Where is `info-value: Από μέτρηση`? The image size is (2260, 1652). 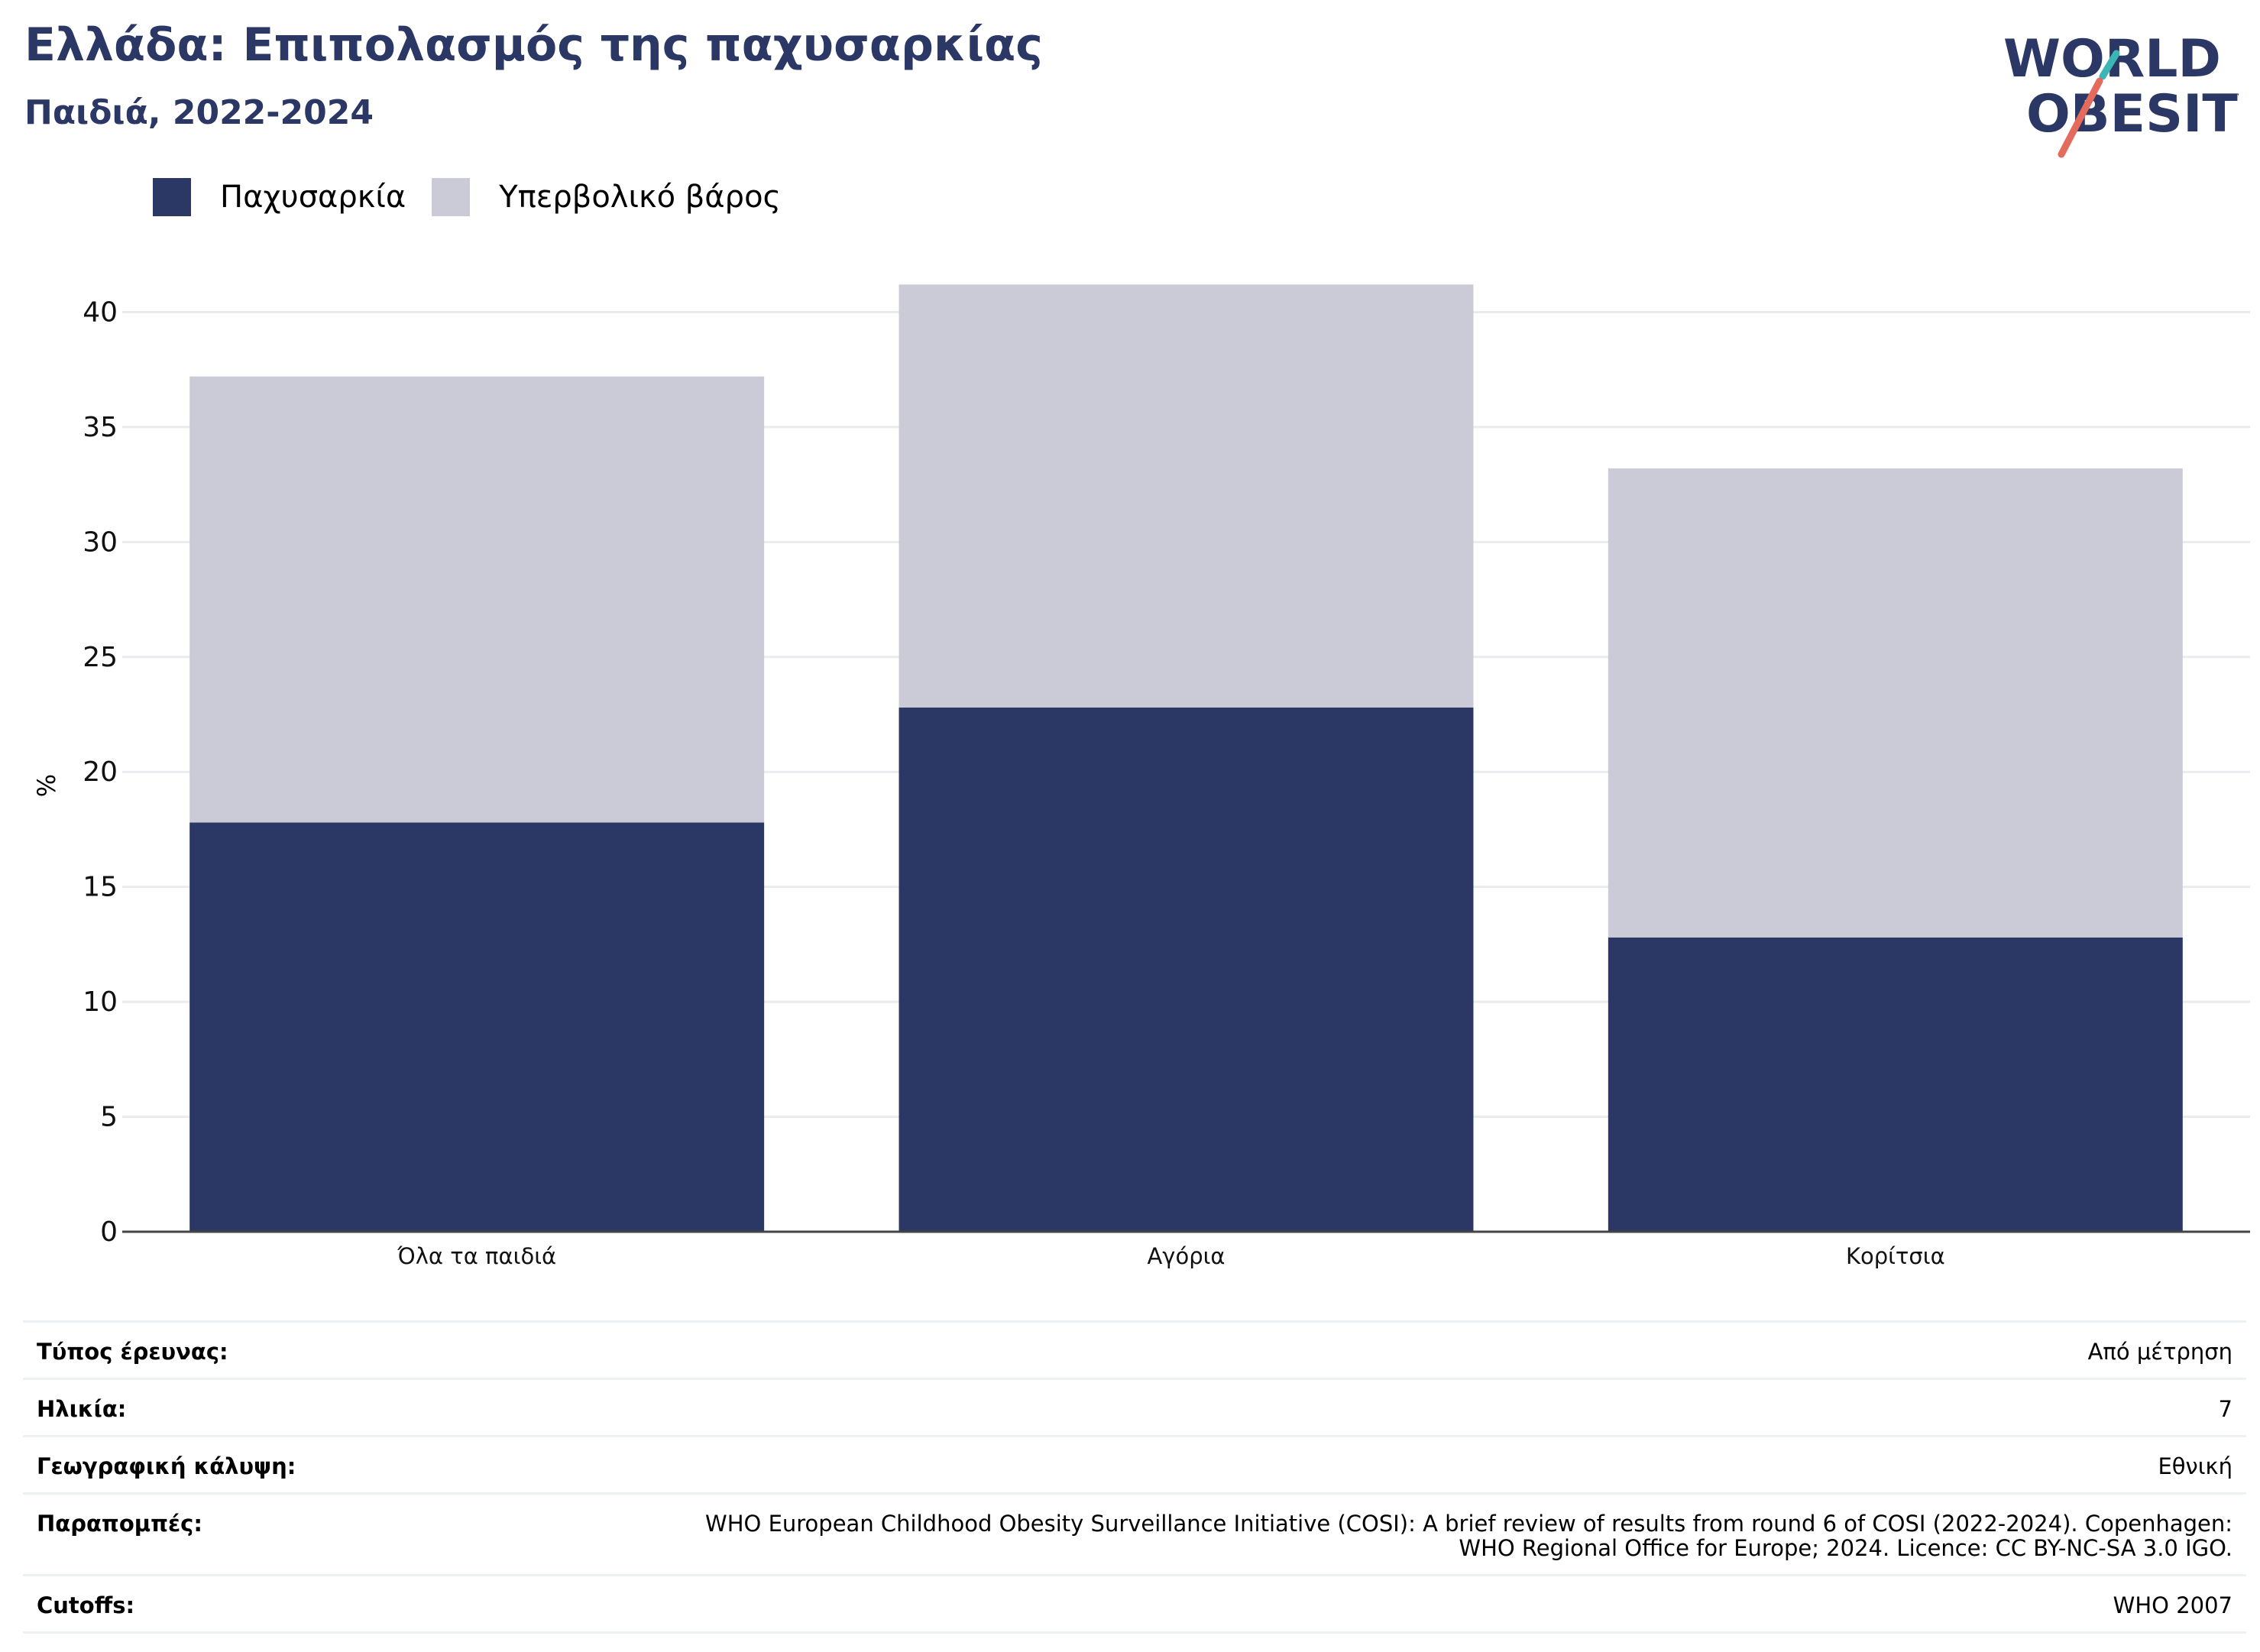
info-value: Από μέτρηση is located at coordinates (2159, 1352).